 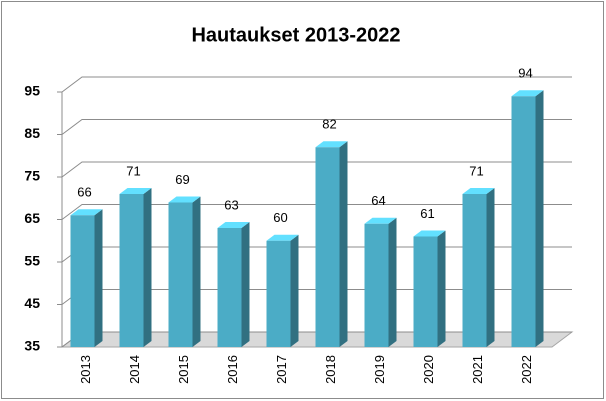 I want to click on chart-title: Hautaukset 2013-2022, so click(x=295, y=35).